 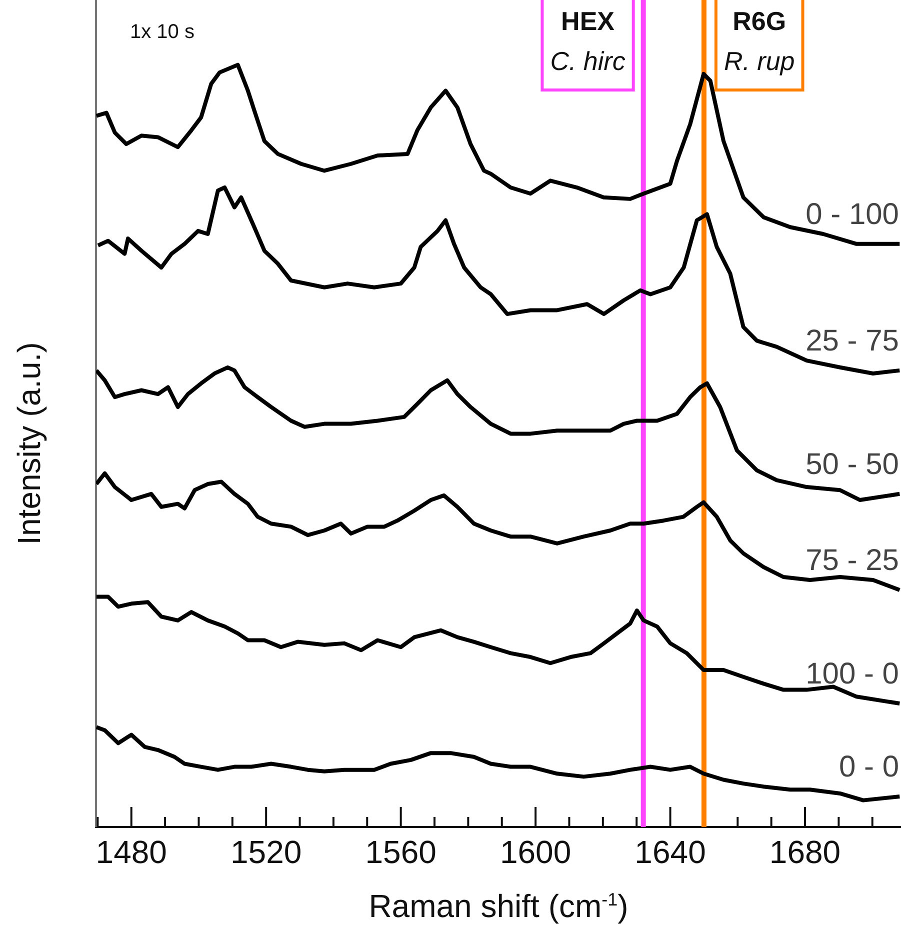 I want to click on x-tick-label: 1640, so click(x=670, y=852).